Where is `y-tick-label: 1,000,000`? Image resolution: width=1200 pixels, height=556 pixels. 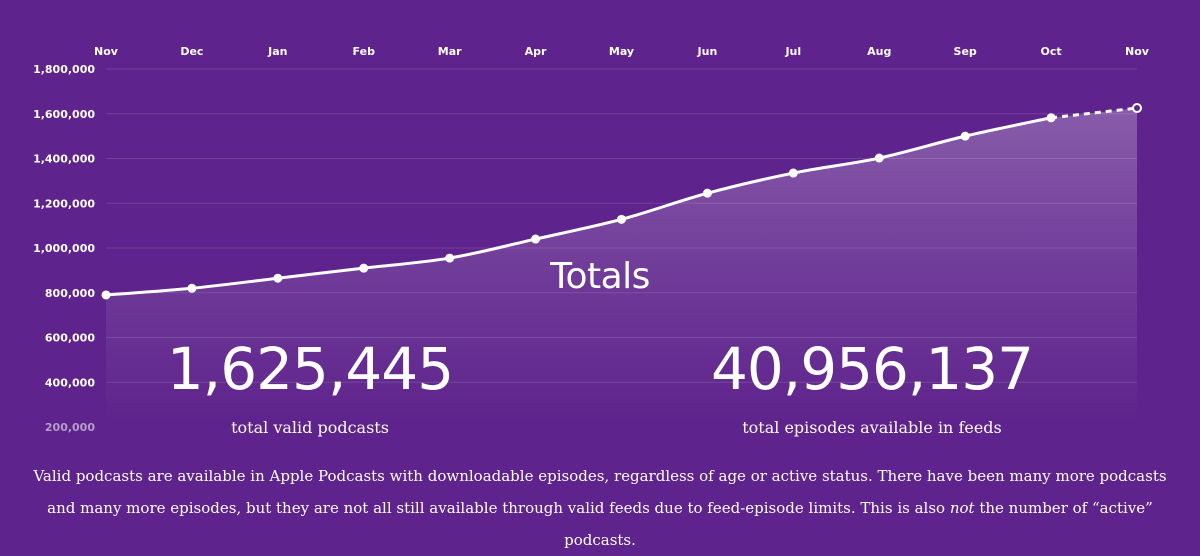 y-tick-label: 1,000,000 is located at coordinates (64, 248).